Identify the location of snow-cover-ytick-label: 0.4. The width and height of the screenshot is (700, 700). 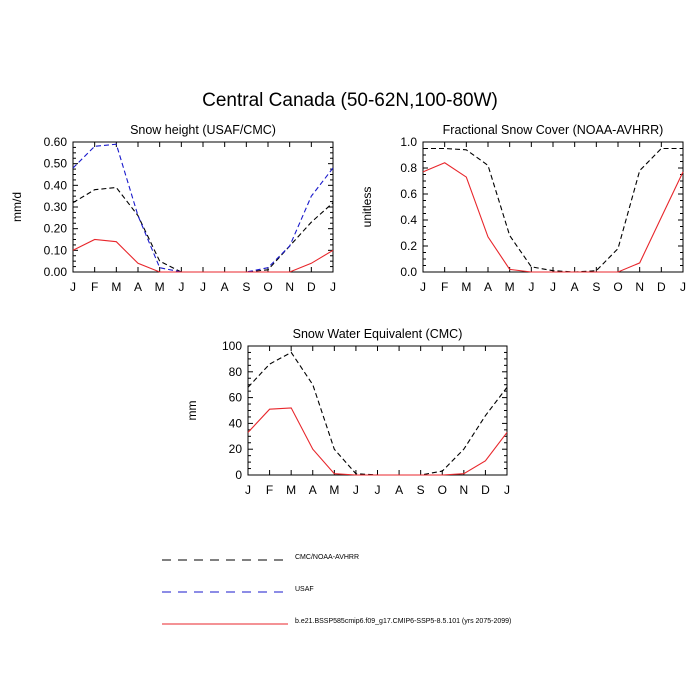
(408, 220).